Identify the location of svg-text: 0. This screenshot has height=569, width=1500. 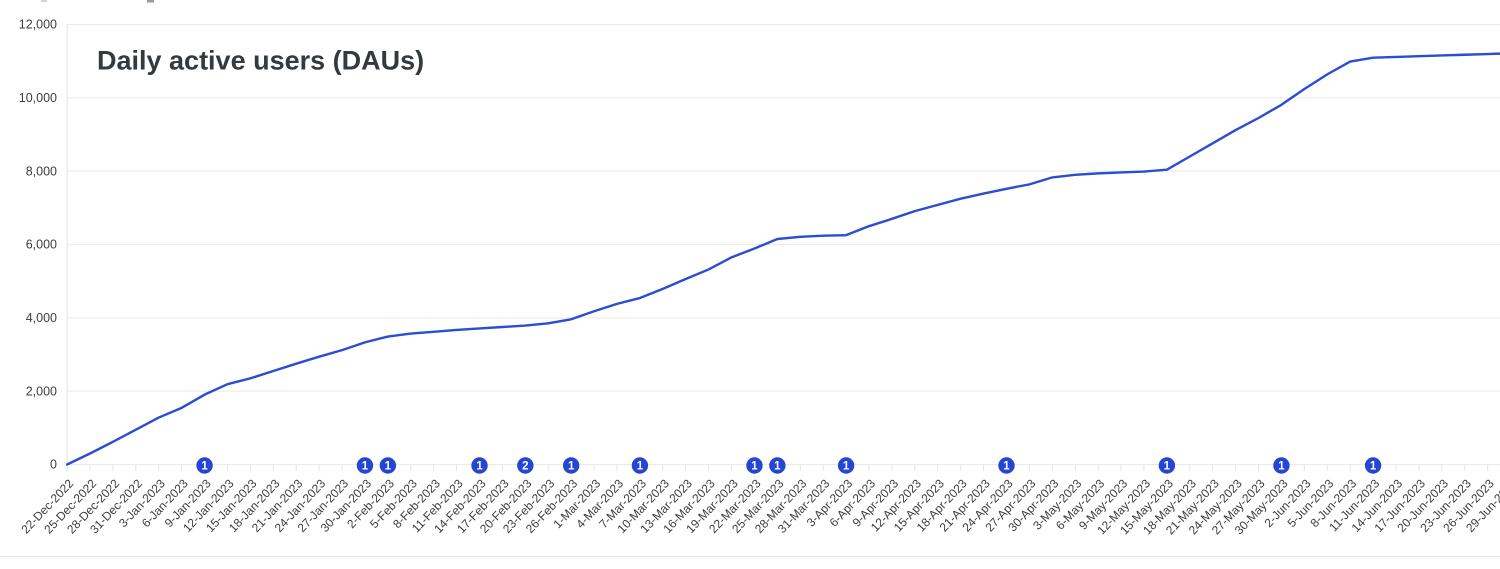
(53, 465).